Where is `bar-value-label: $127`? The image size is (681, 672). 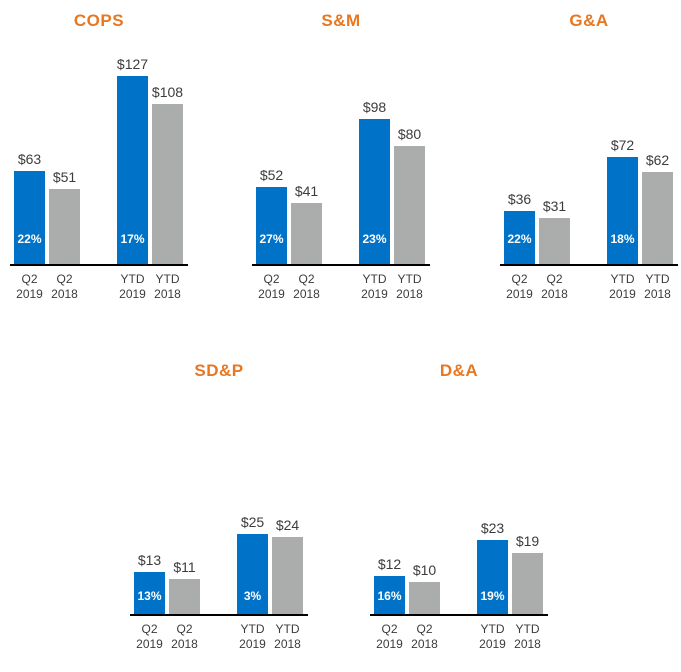 bar-value-label: $127 is located at coordinates (132, 64).